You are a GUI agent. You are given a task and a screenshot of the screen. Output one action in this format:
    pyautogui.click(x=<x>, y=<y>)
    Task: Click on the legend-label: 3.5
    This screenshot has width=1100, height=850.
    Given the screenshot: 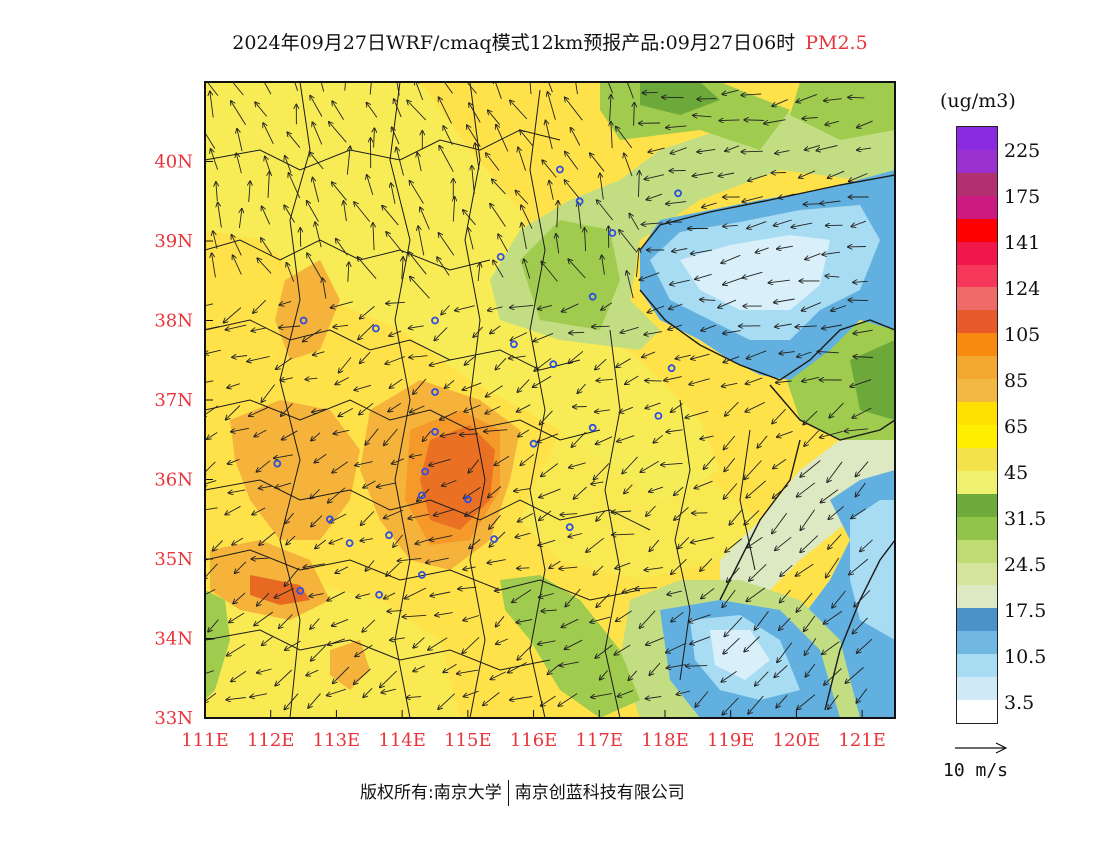 What is the action you would take?
    pyautogui.click(x=1019, y=703)
    